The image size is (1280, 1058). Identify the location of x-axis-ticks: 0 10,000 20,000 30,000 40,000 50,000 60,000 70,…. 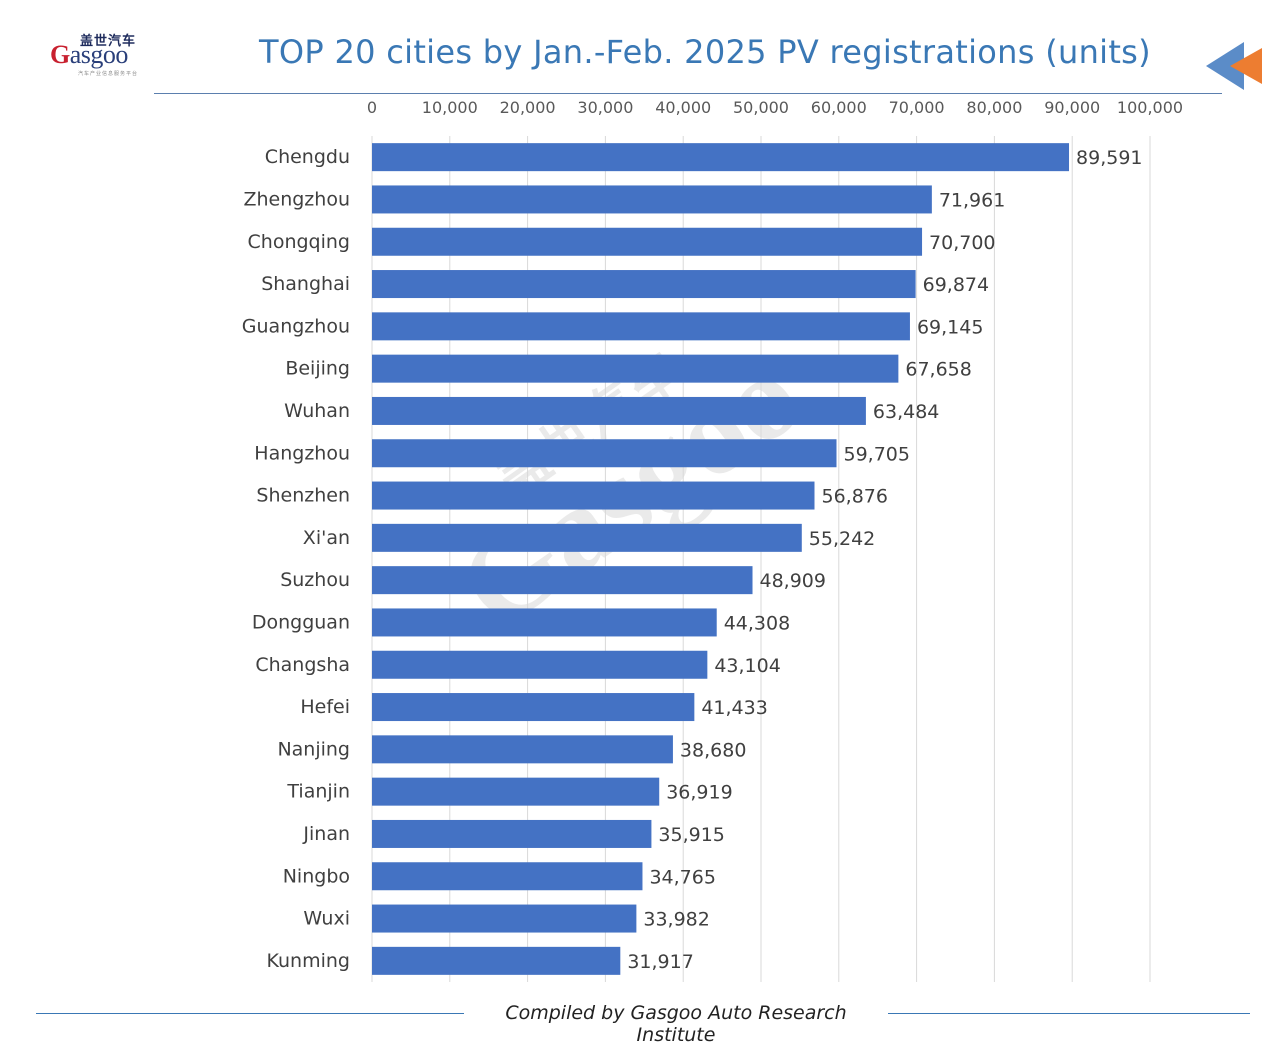
(775, 107).